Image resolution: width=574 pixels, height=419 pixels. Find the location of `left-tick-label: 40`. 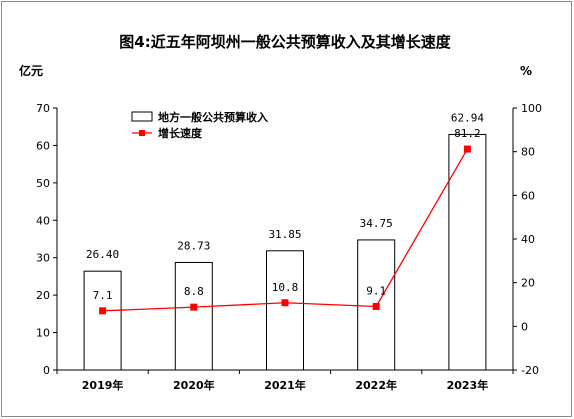

left-tick-label: 40 is located at coordinates (43, 220).